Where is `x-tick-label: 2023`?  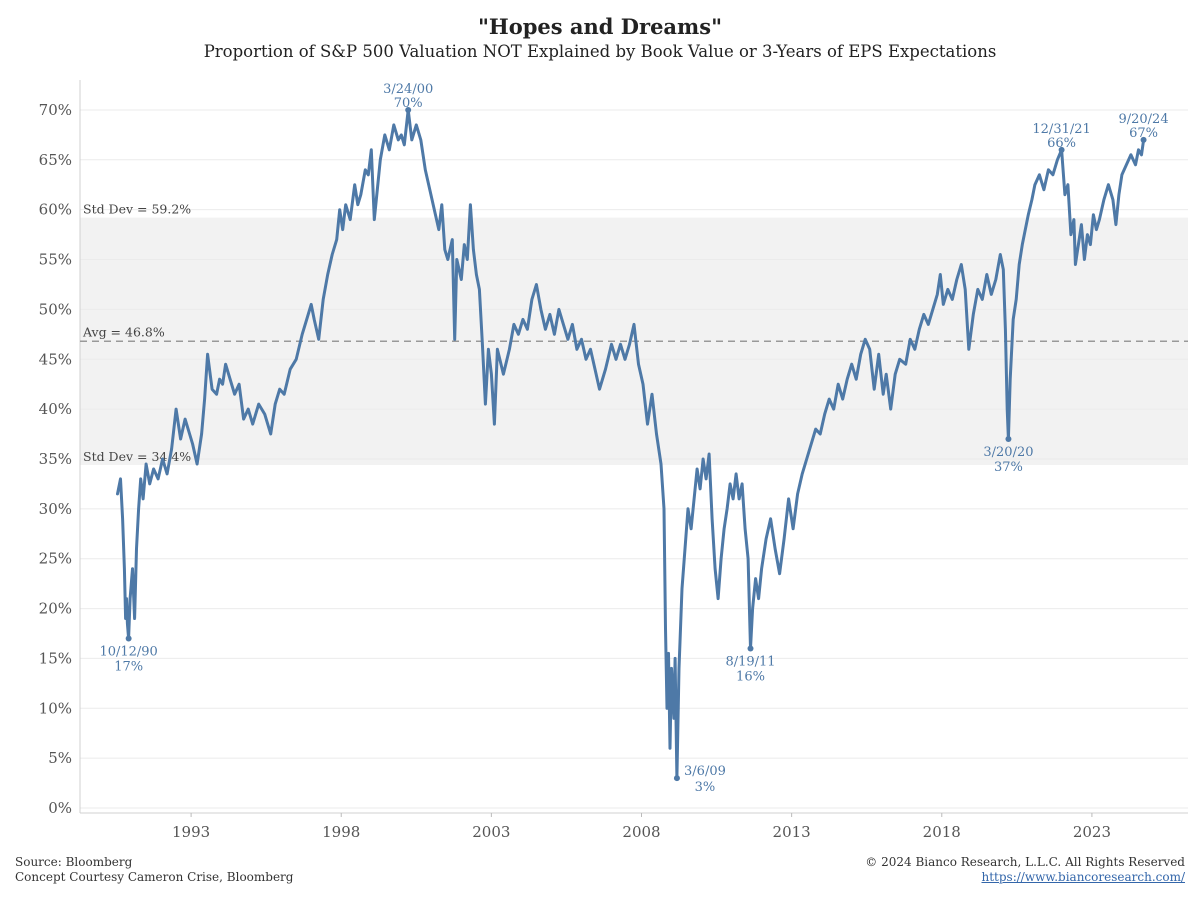
x-tick-label: 2023 is located at coordinates (1092, 832).